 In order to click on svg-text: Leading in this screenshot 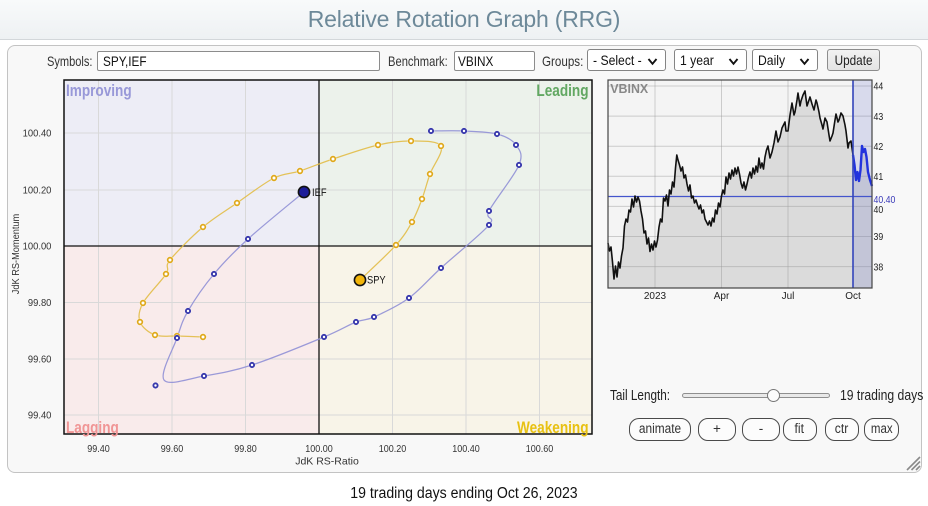, I will do `click(562, 91)`.